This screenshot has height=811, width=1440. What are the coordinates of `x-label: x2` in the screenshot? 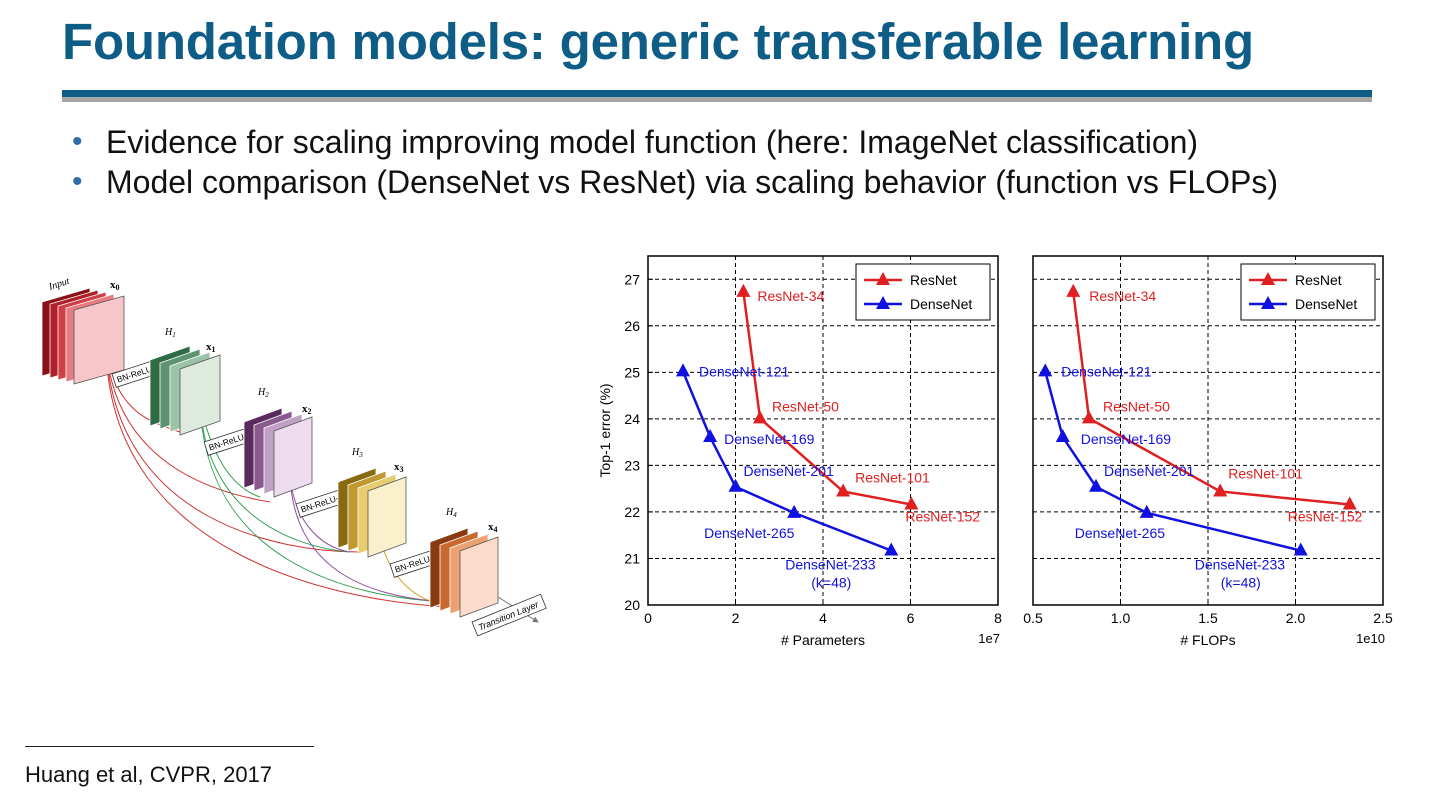 It's located at (307, 409).